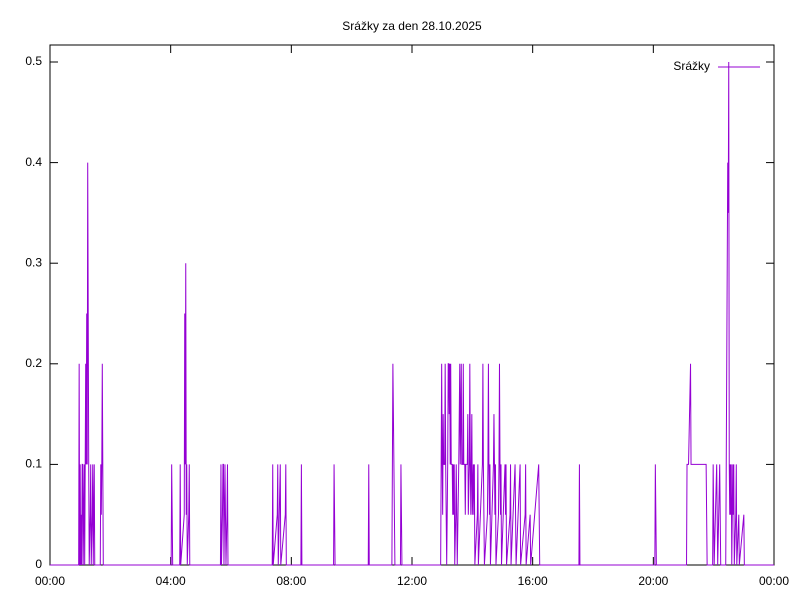  I want to click on y-tick-label: 0.1, so click(33, 464).